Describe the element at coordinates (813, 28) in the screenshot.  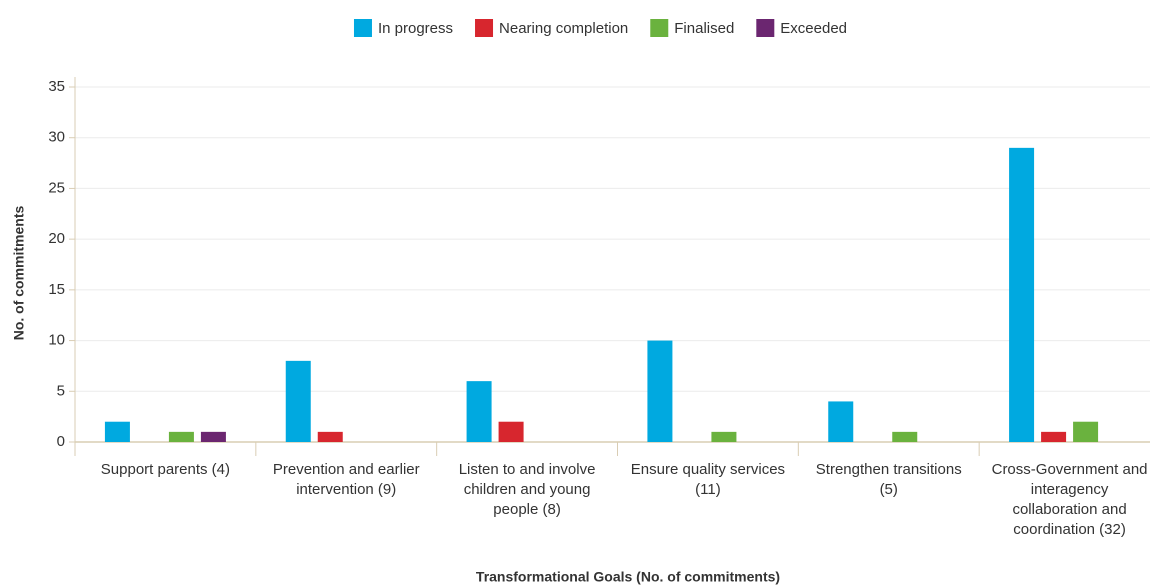
I see `legend-label: Exceeded` at that location.